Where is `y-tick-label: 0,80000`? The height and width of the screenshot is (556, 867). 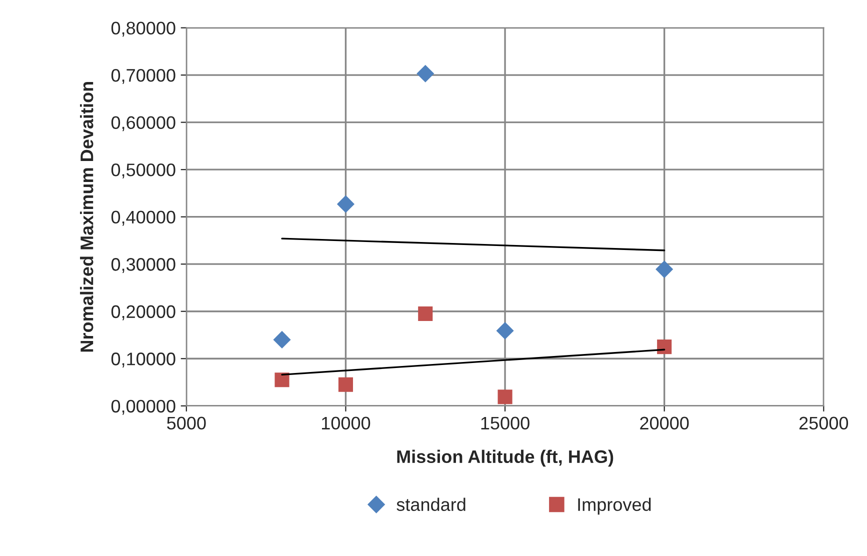
y-tick-label: 0,80000 is located at coordinates (143, 29).